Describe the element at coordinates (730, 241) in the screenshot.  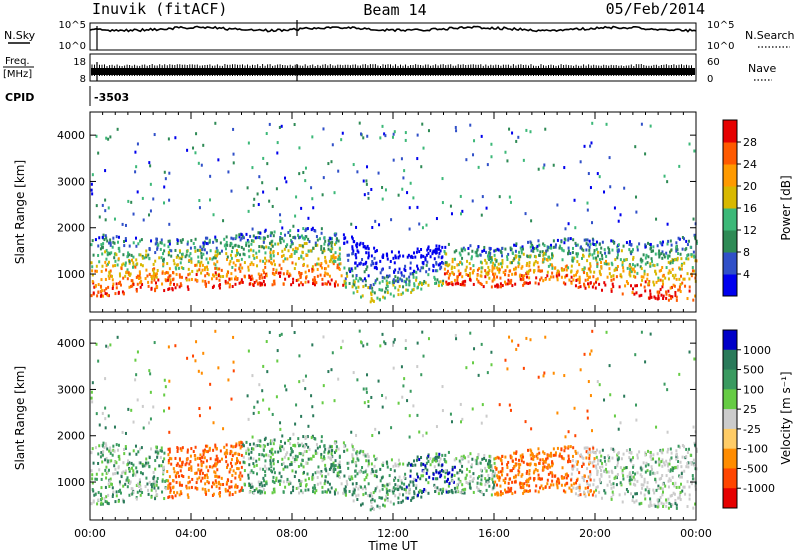
I see `colorbar-swatch` at that location.